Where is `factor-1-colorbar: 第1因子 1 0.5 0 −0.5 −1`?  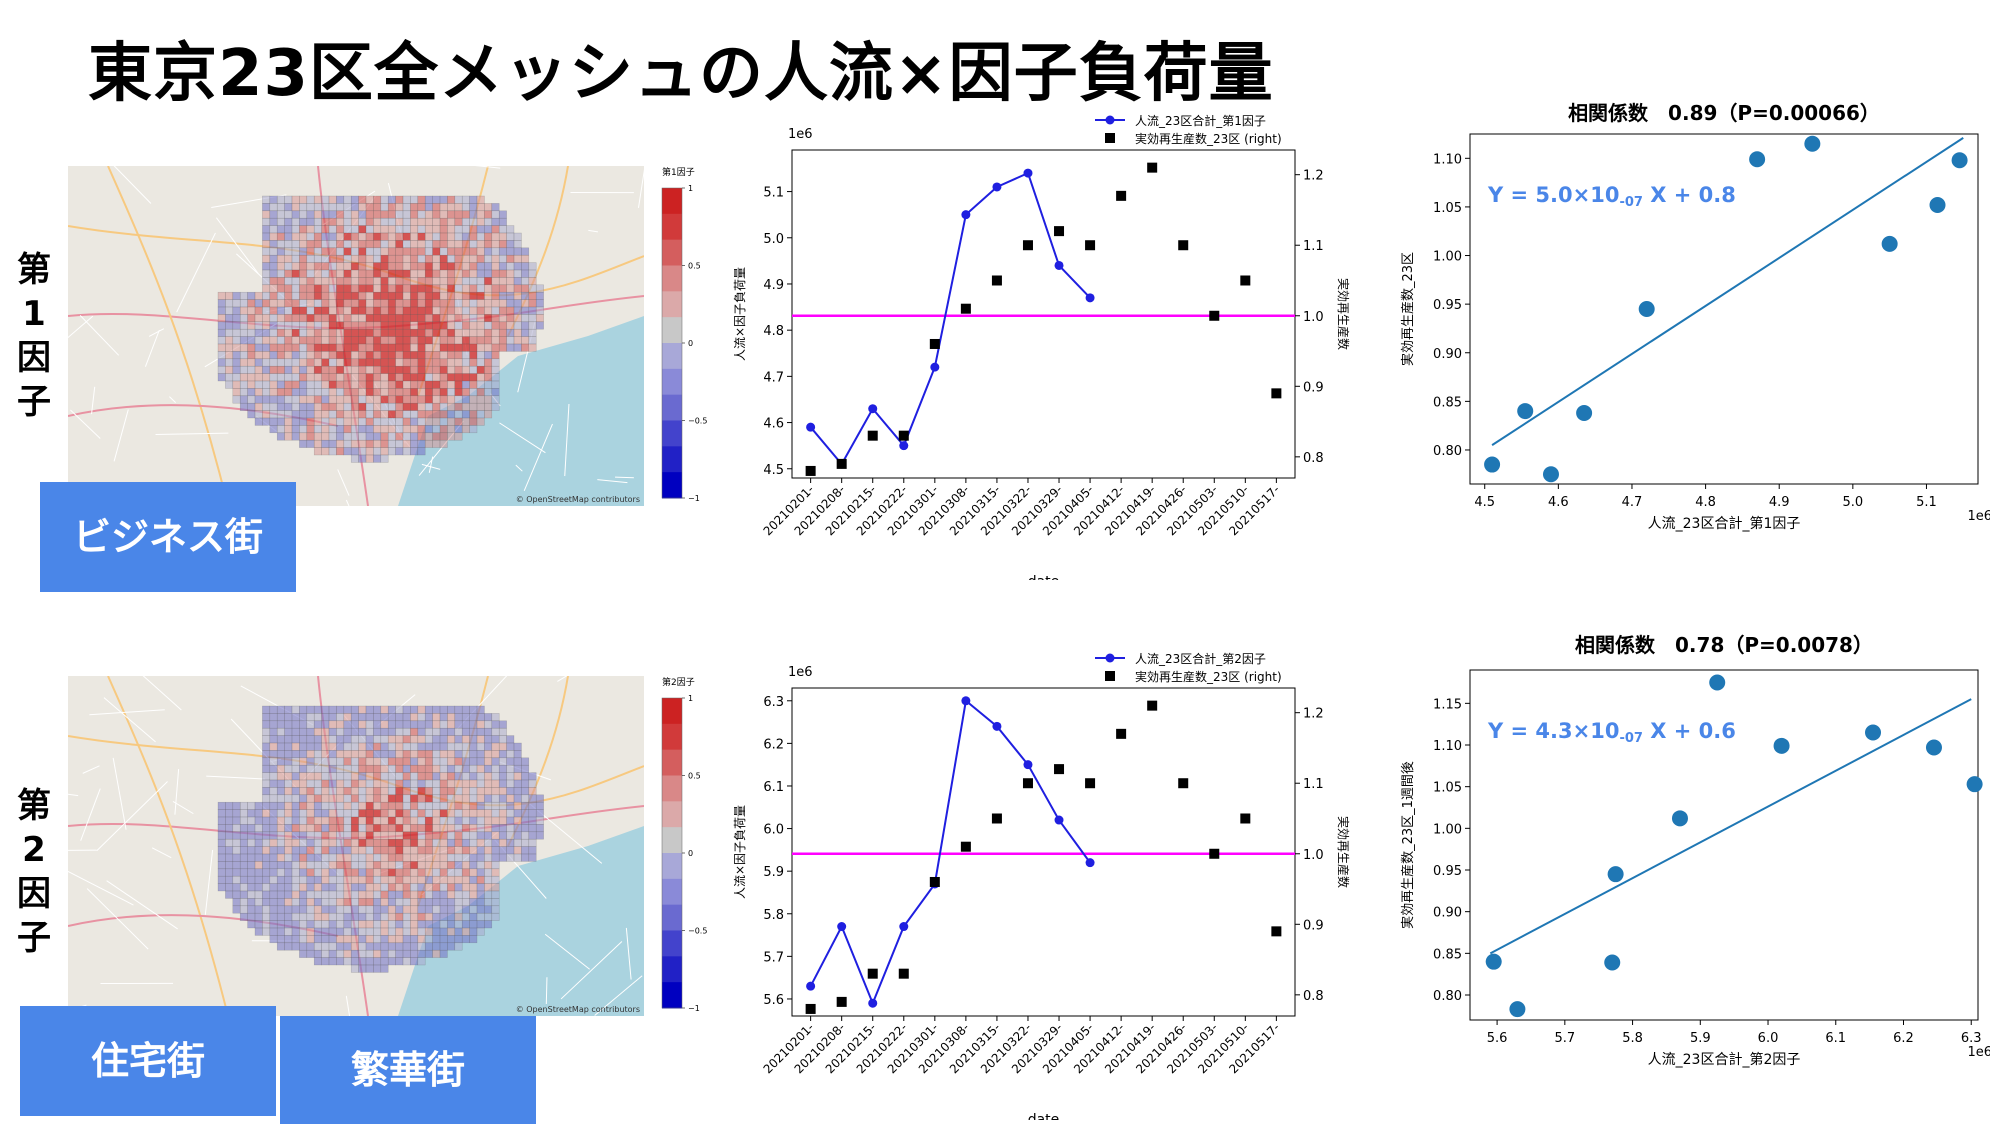 factor-1-colorbar: 第1因子 1 0.5 0 −0.5 −1 is located at coordinates (690, 336).